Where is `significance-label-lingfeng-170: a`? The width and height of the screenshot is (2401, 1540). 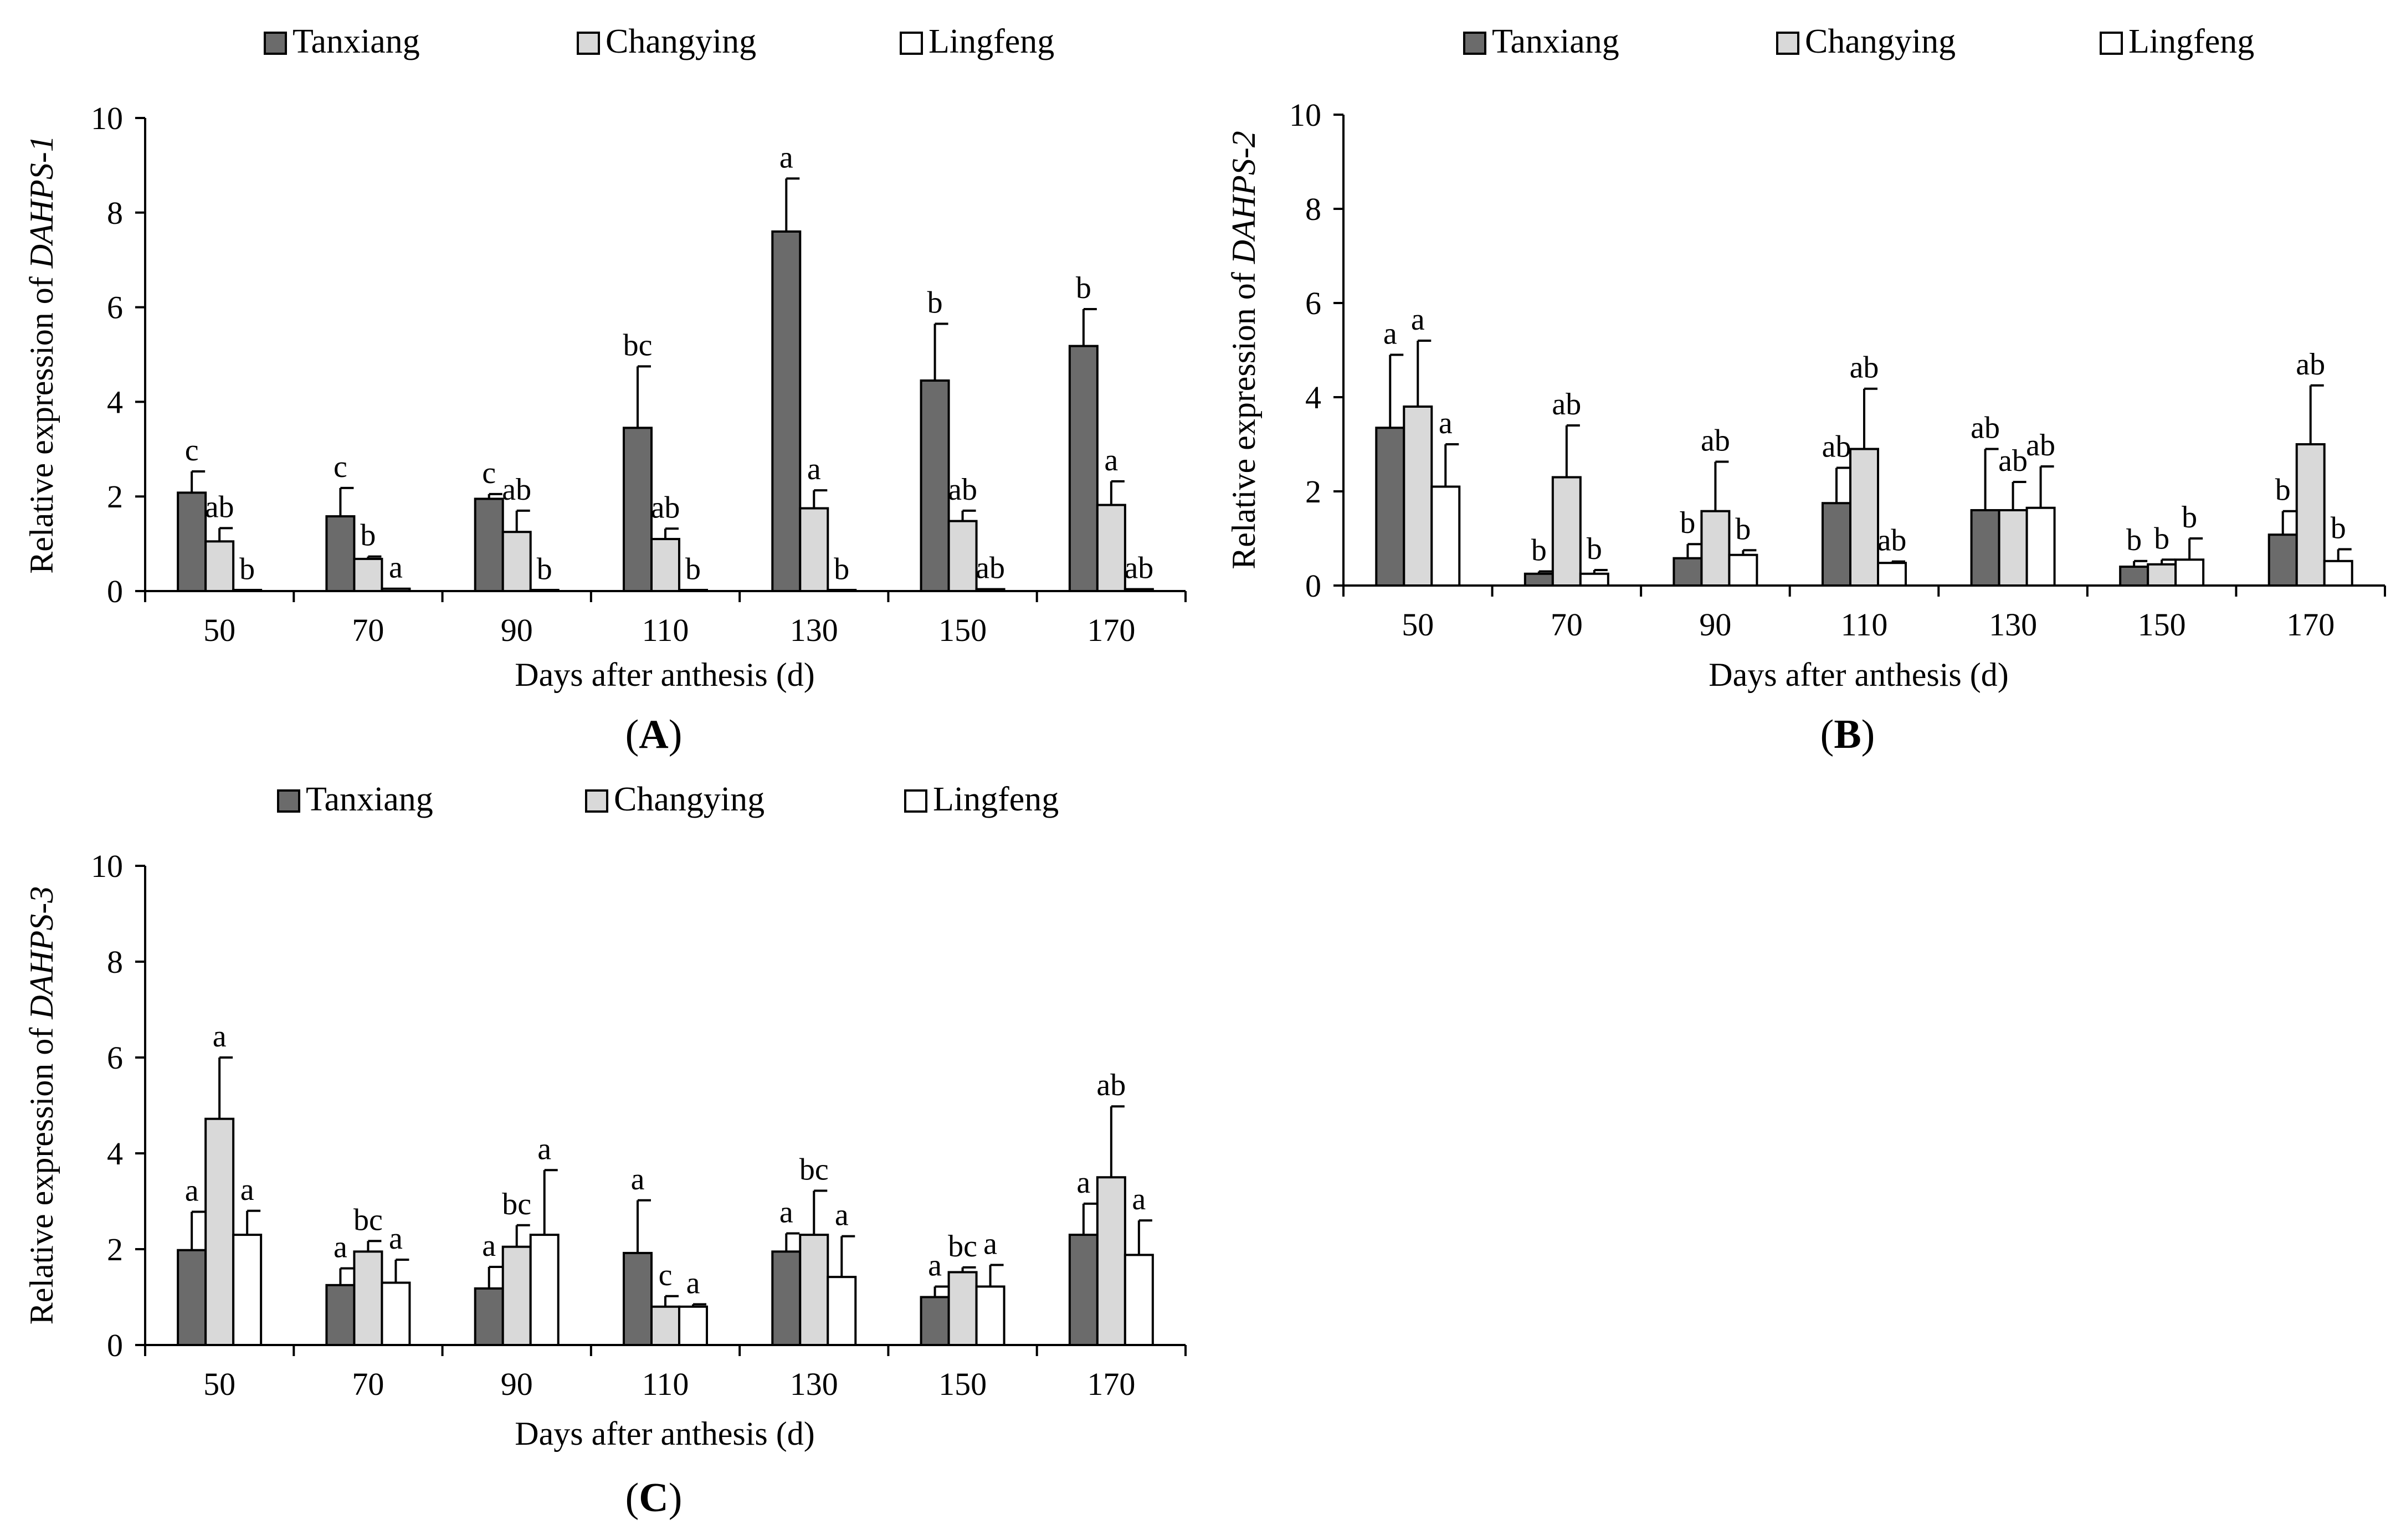 significance-label-lingfeng-170: a is located at coordinates (1139, 1199).